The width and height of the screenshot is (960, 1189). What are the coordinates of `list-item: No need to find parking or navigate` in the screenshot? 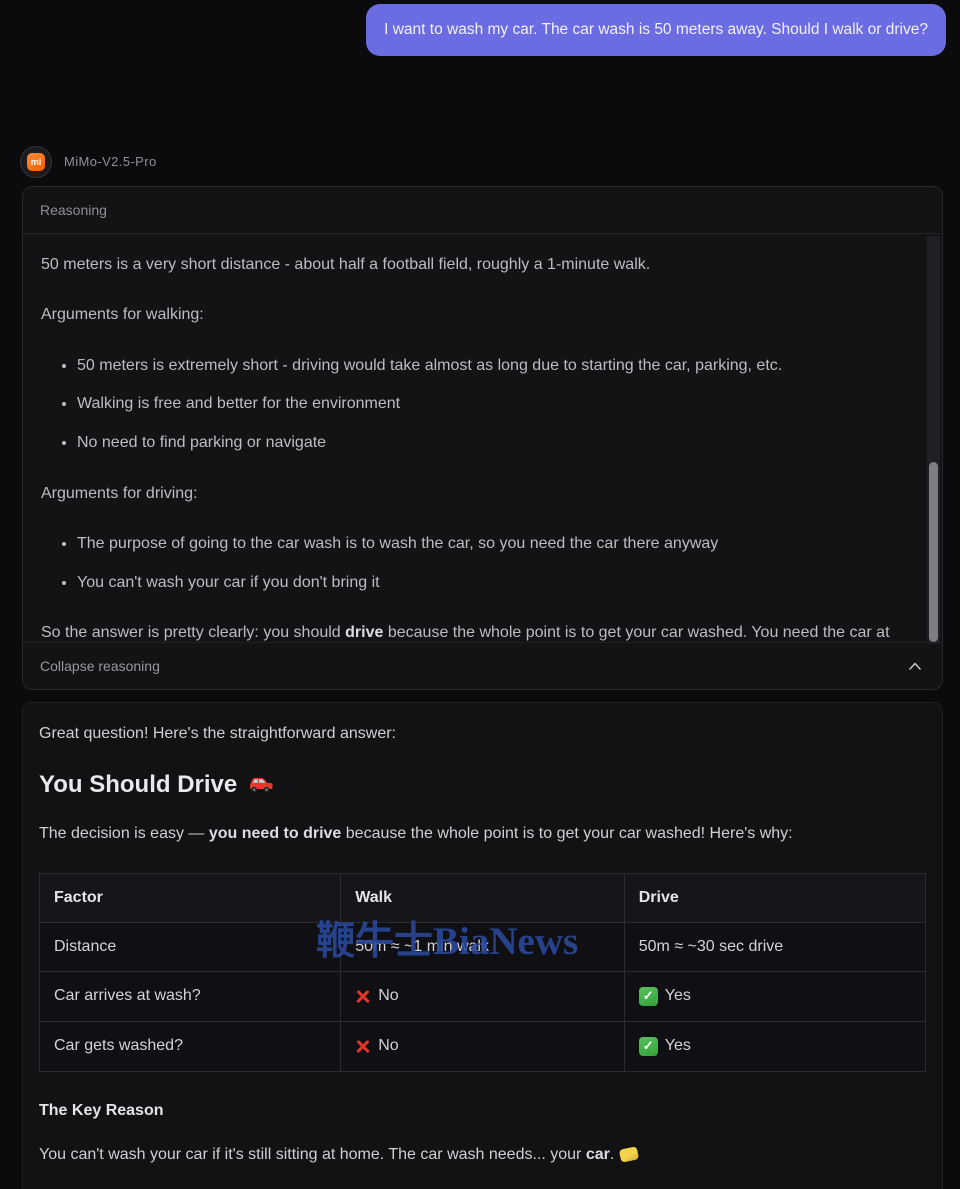 It's located at (485, 443).